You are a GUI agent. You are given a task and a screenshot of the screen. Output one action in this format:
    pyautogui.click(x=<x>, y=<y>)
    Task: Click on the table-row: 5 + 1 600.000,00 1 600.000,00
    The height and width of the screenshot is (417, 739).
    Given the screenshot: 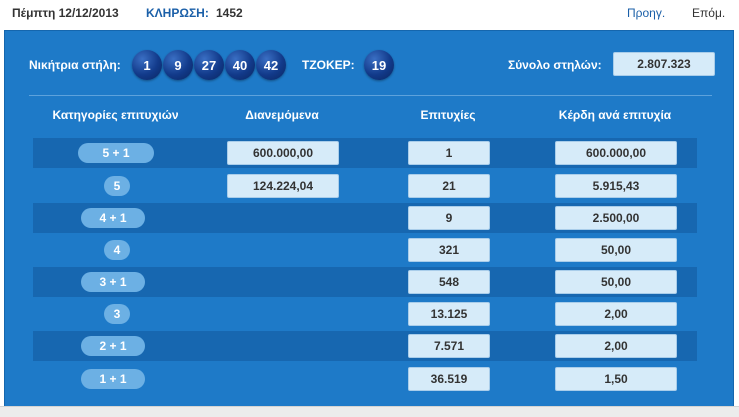 What is the action you would take?
    pyautogui.click(x=365, y=153)
    